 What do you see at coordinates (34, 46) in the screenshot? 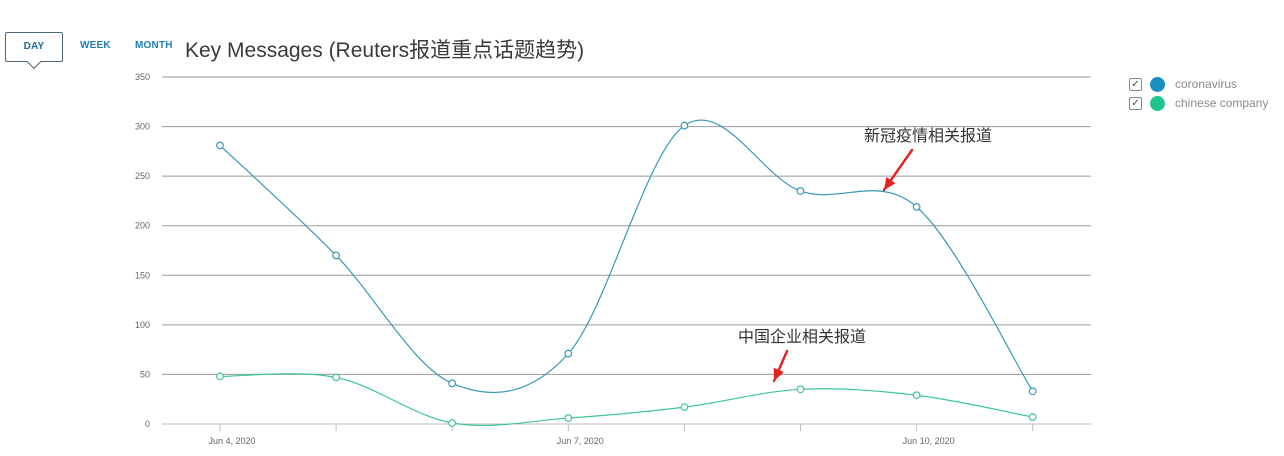
I see `tab-day-label: DAY` at bounding box center [34, 46].